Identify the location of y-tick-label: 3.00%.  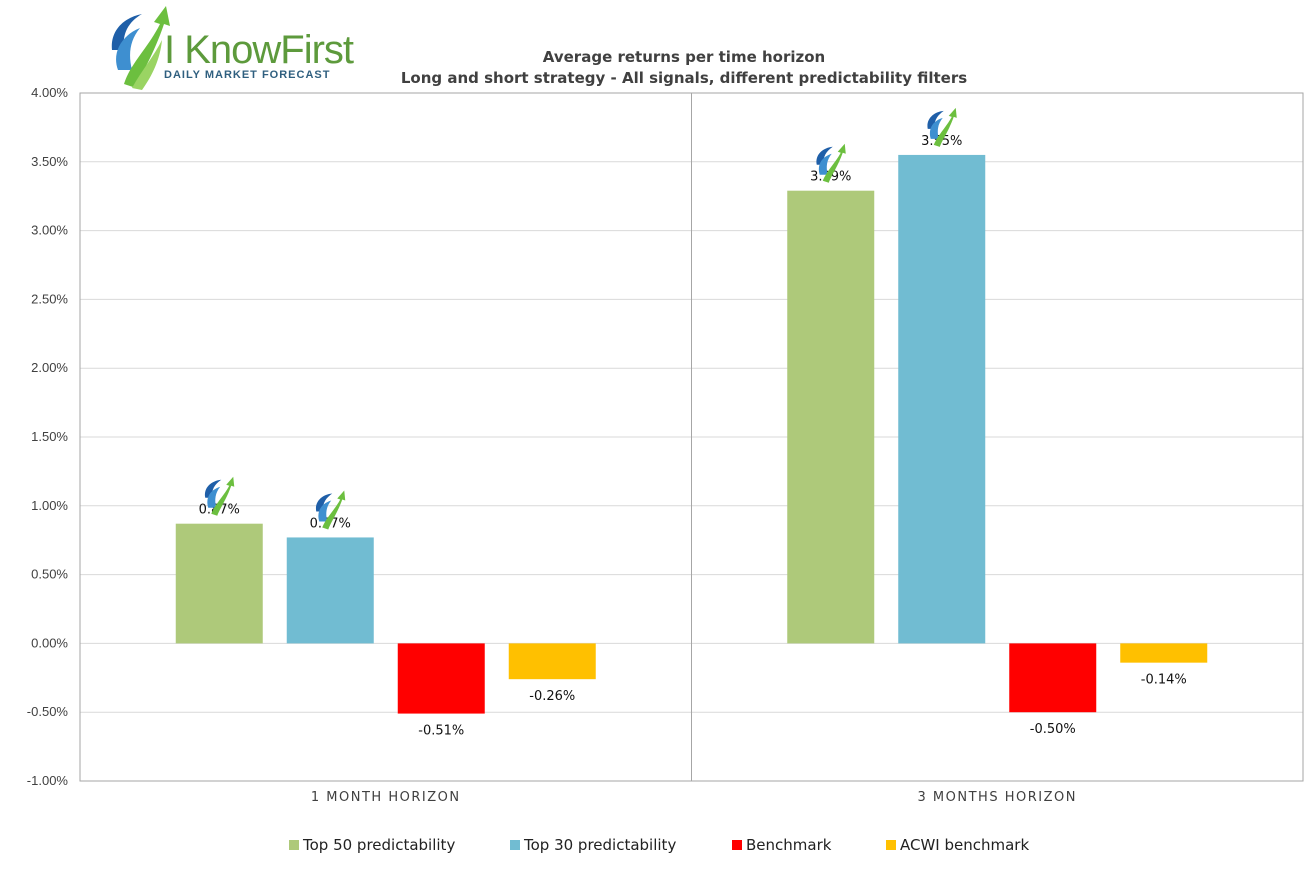
(49, 230).